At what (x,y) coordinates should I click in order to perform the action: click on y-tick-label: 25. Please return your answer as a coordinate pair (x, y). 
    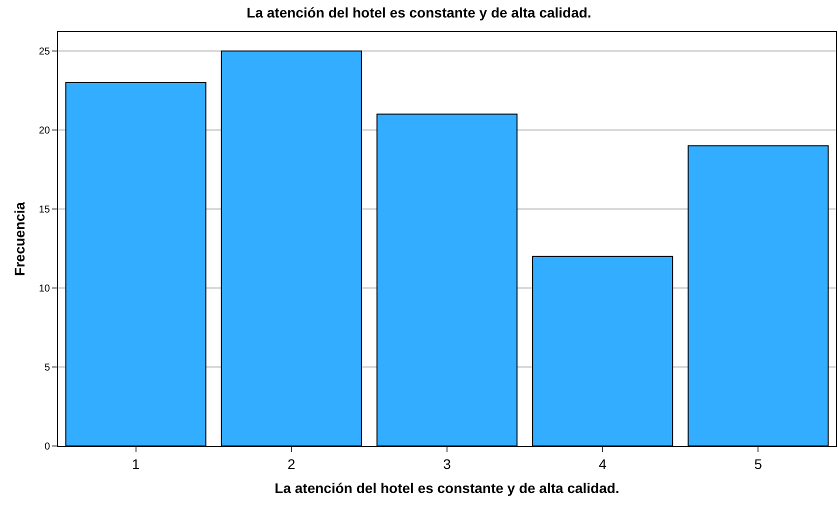
    Looking at the image, I should click on (44, 52).